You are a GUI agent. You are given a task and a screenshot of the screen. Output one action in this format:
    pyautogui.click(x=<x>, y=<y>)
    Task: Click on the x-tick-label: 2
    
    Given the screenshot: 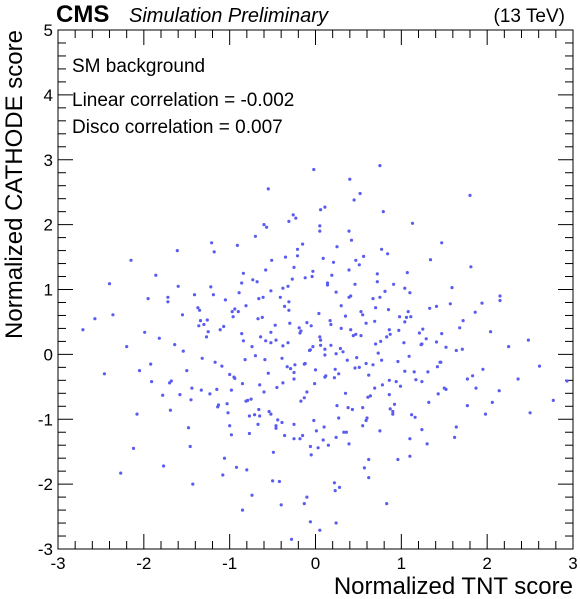 What is the action you would take?
    pyautogui.click(x=486, y=563)
    